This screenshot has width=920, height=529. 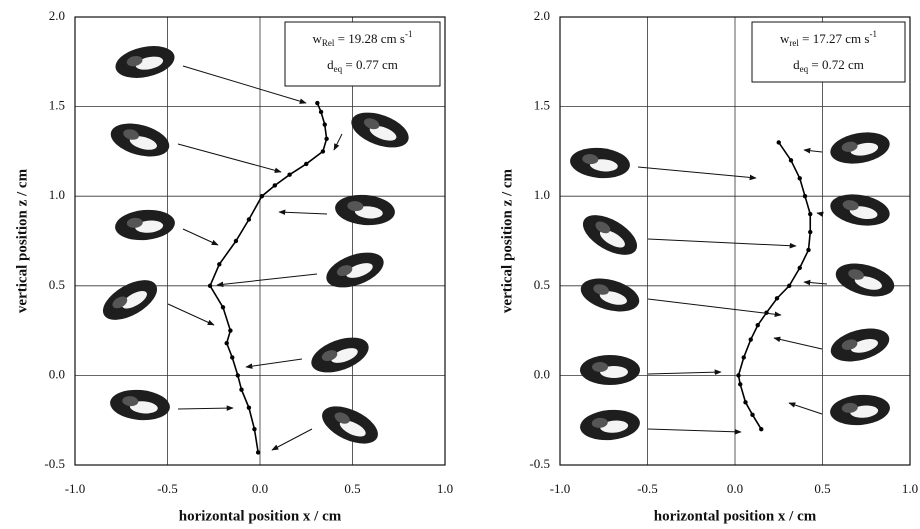 I want to click on y-tick-label: 1.5, so click(x=57, y=105).